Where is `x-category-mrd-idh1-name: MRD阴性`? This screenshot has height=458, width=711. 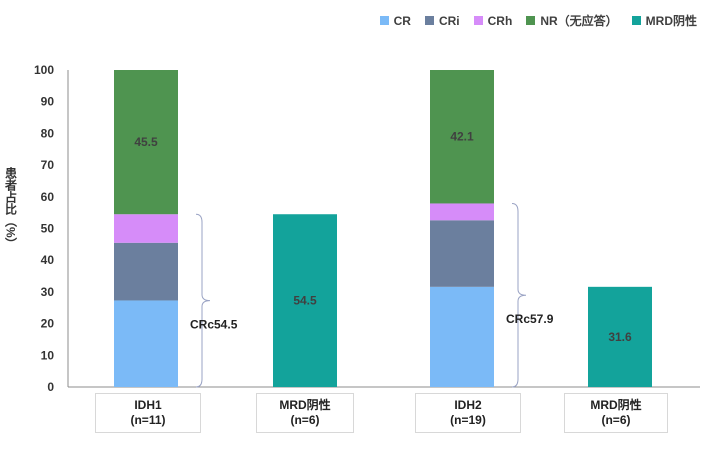 x-category-mrd-idh1-name: MRD阴性 is located at coordinates (305, 405).